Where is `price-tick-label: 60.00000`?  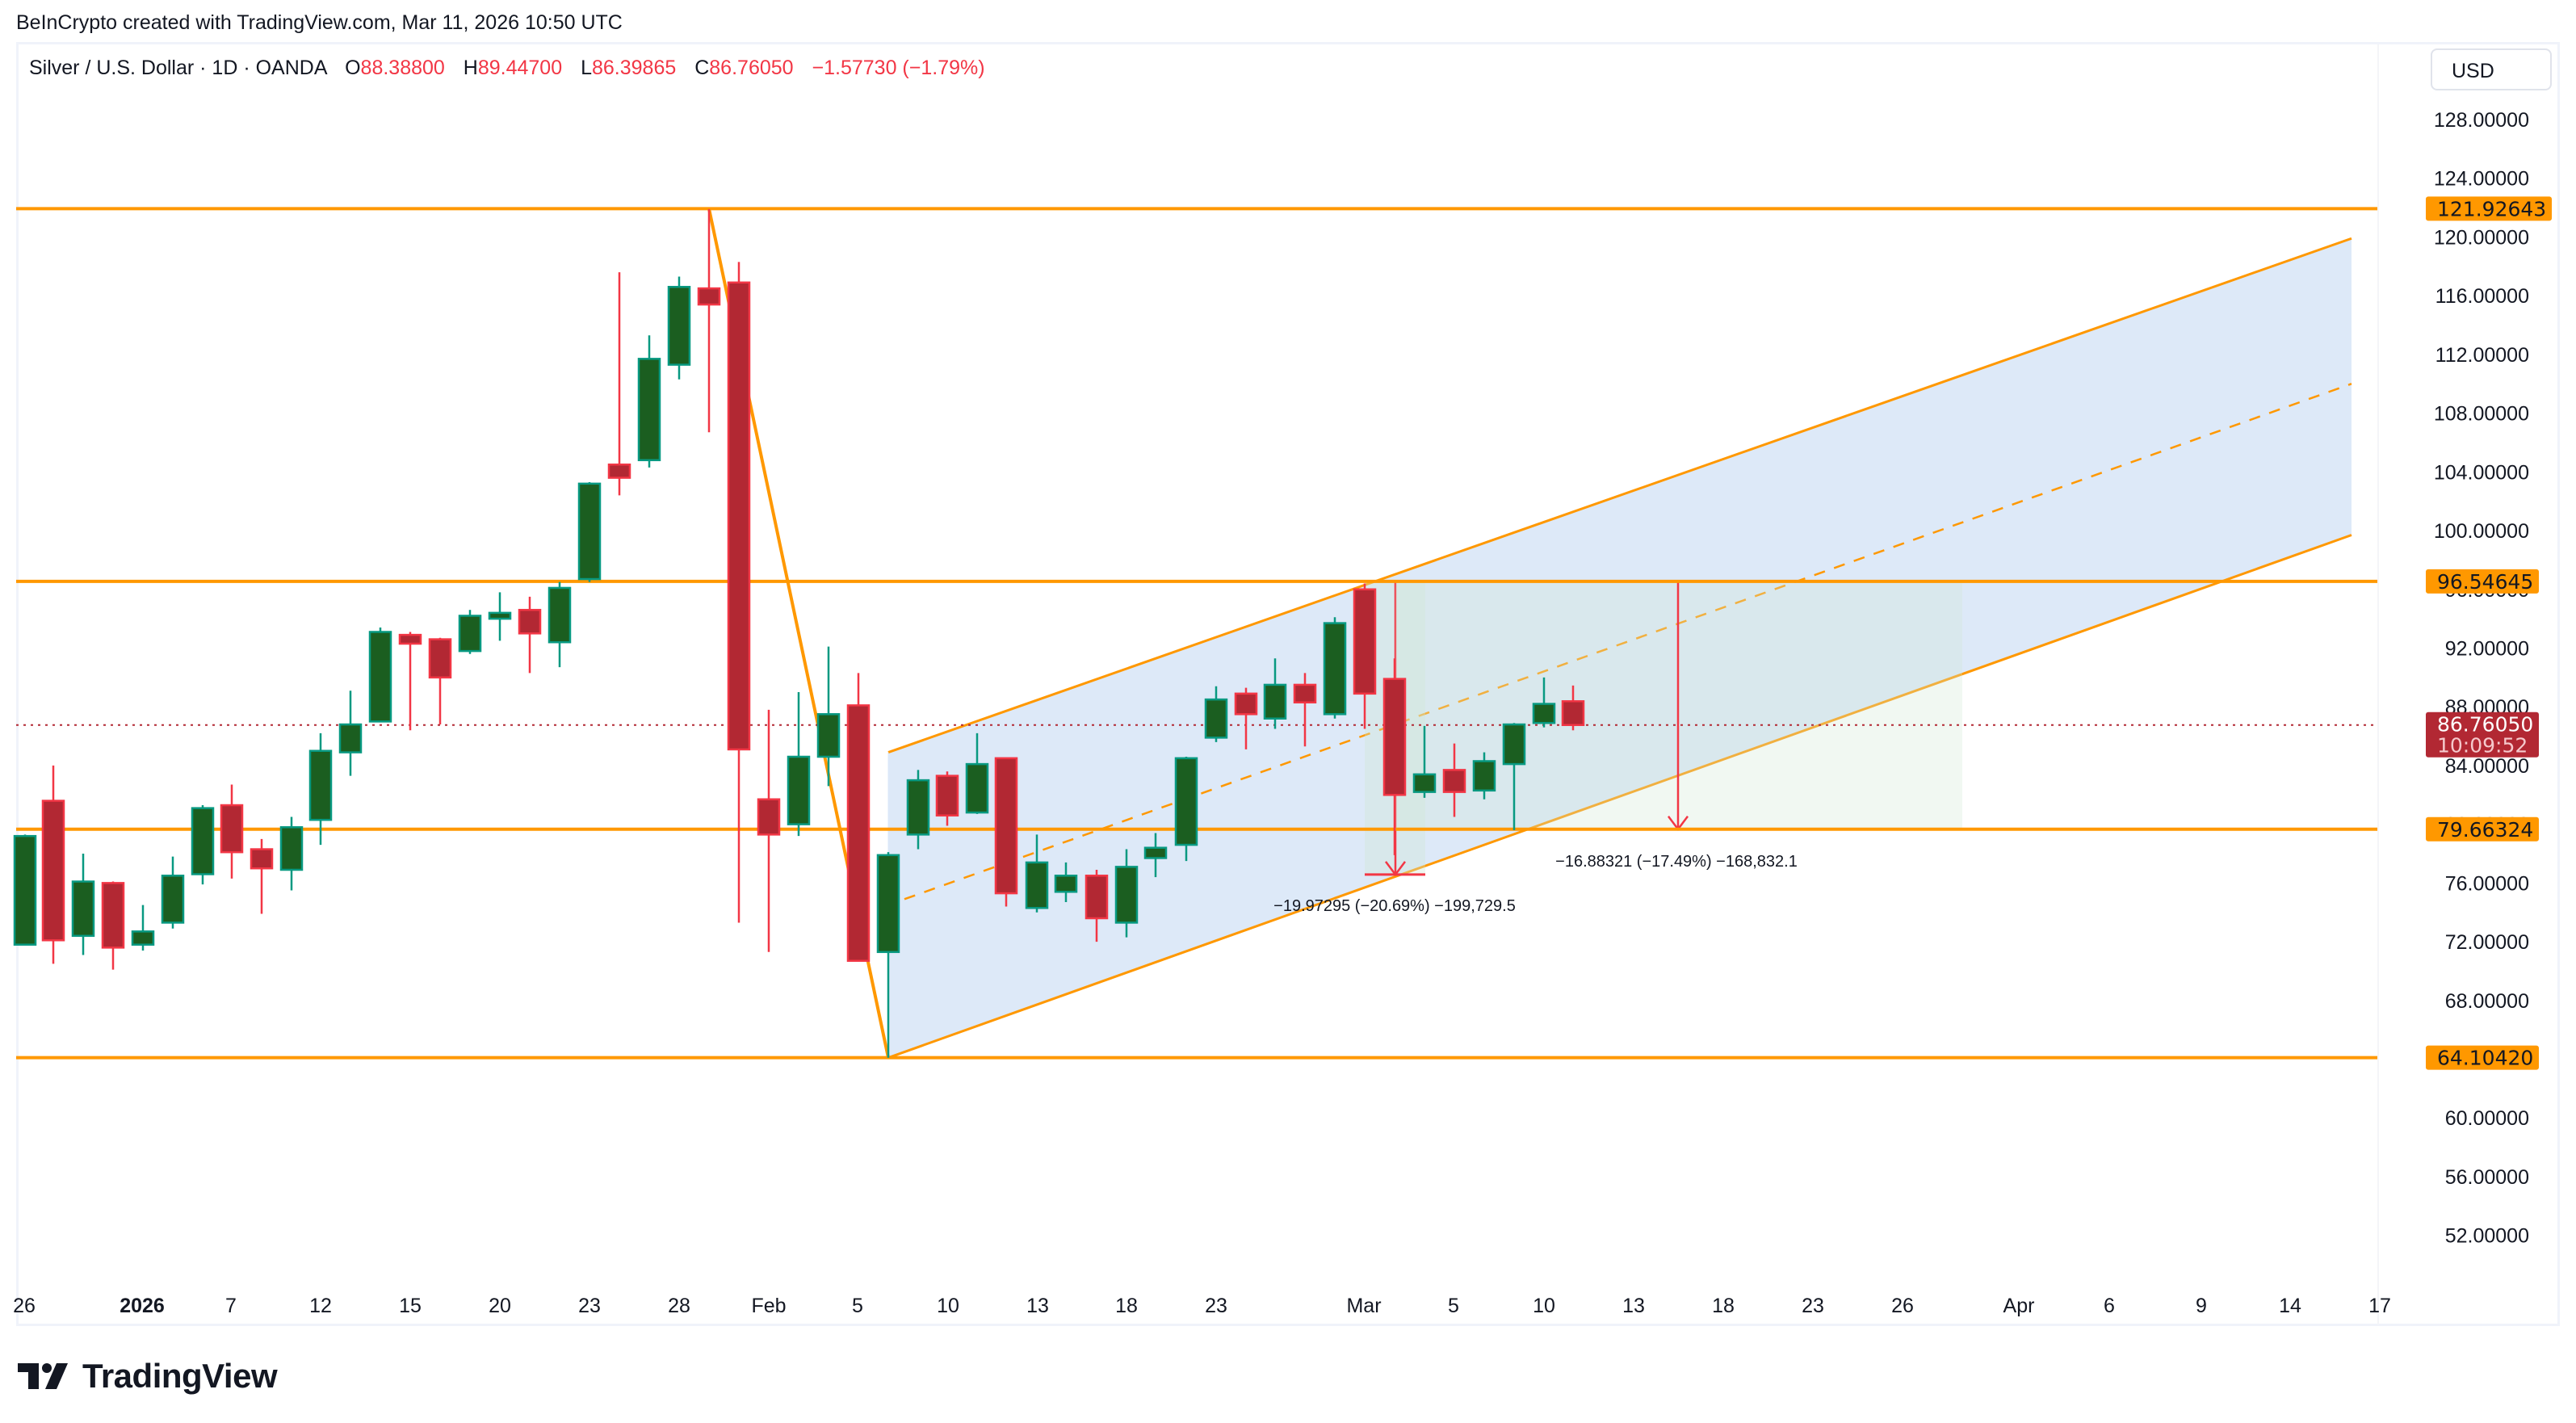
price-tick-label: 60.00000 is located at coordinates (2487, 1118).